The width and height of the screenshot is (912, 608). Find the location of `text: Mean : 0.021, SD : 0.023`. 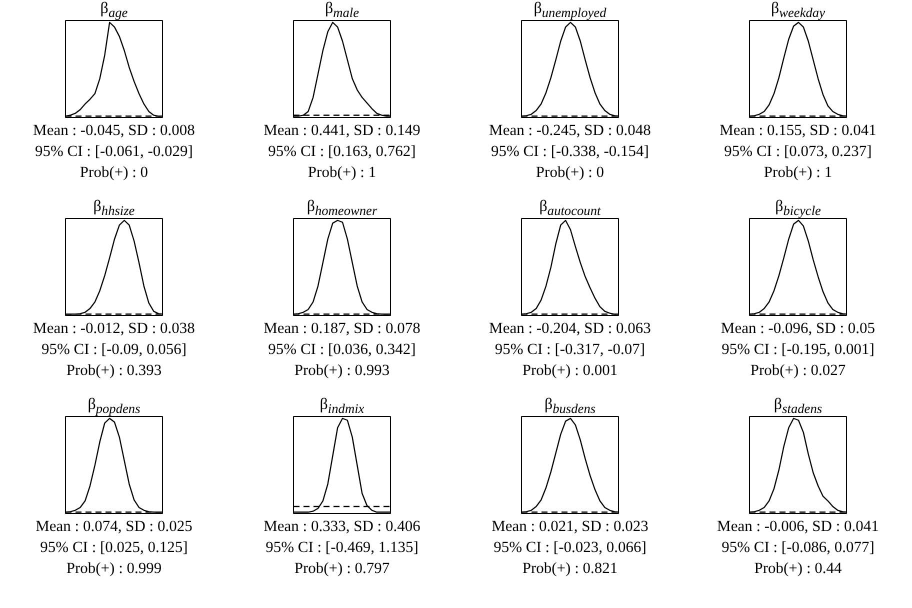

text: Mean : 0.021, SD : 0.023 is located at coordinates (570, 526).